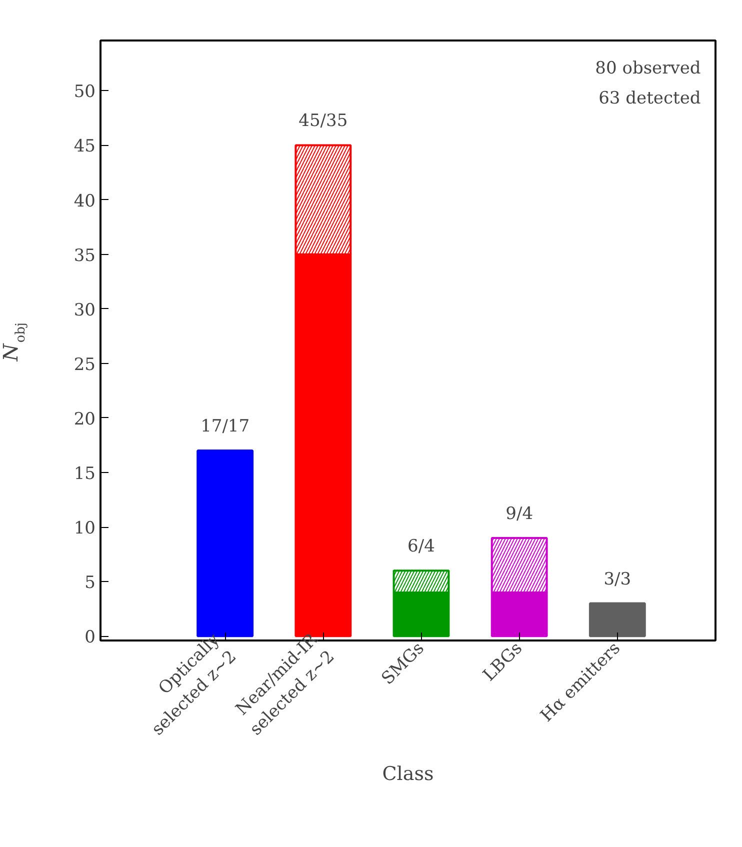 The width and height of the screenshot is (742, 847). Describe the element at coordinates (85, 419) in the screenshot. I see `y-tick-label: 20` at that location.